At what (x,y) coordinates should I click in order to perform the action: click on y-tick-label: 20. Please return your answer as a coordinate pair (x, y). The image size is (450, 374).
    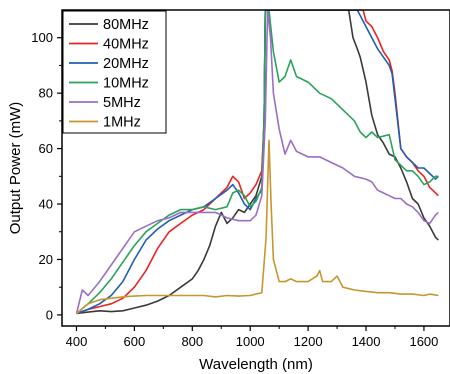
    Looking at the image, I should click on (46, 259).